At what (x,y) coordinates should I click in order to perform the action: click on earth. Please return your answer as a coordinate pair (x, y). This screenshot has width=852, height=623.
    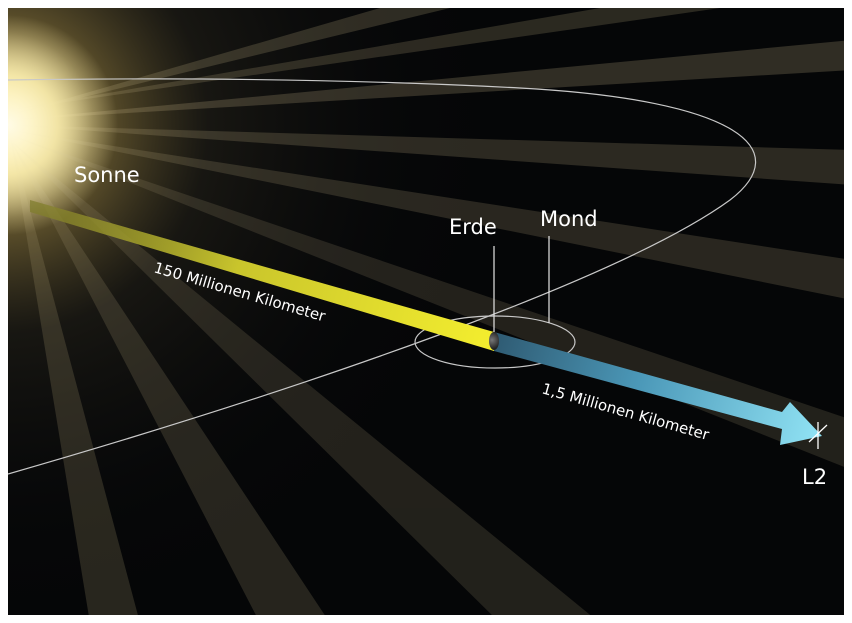
    Looking at the image, I should click on (494, 341).